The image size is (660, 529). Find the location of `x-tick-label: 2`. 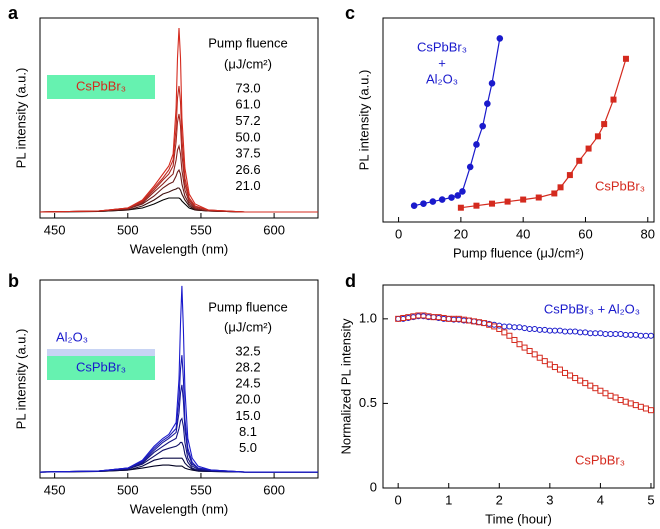

x-tick-label: 2 is located at coordinates (499, 499).